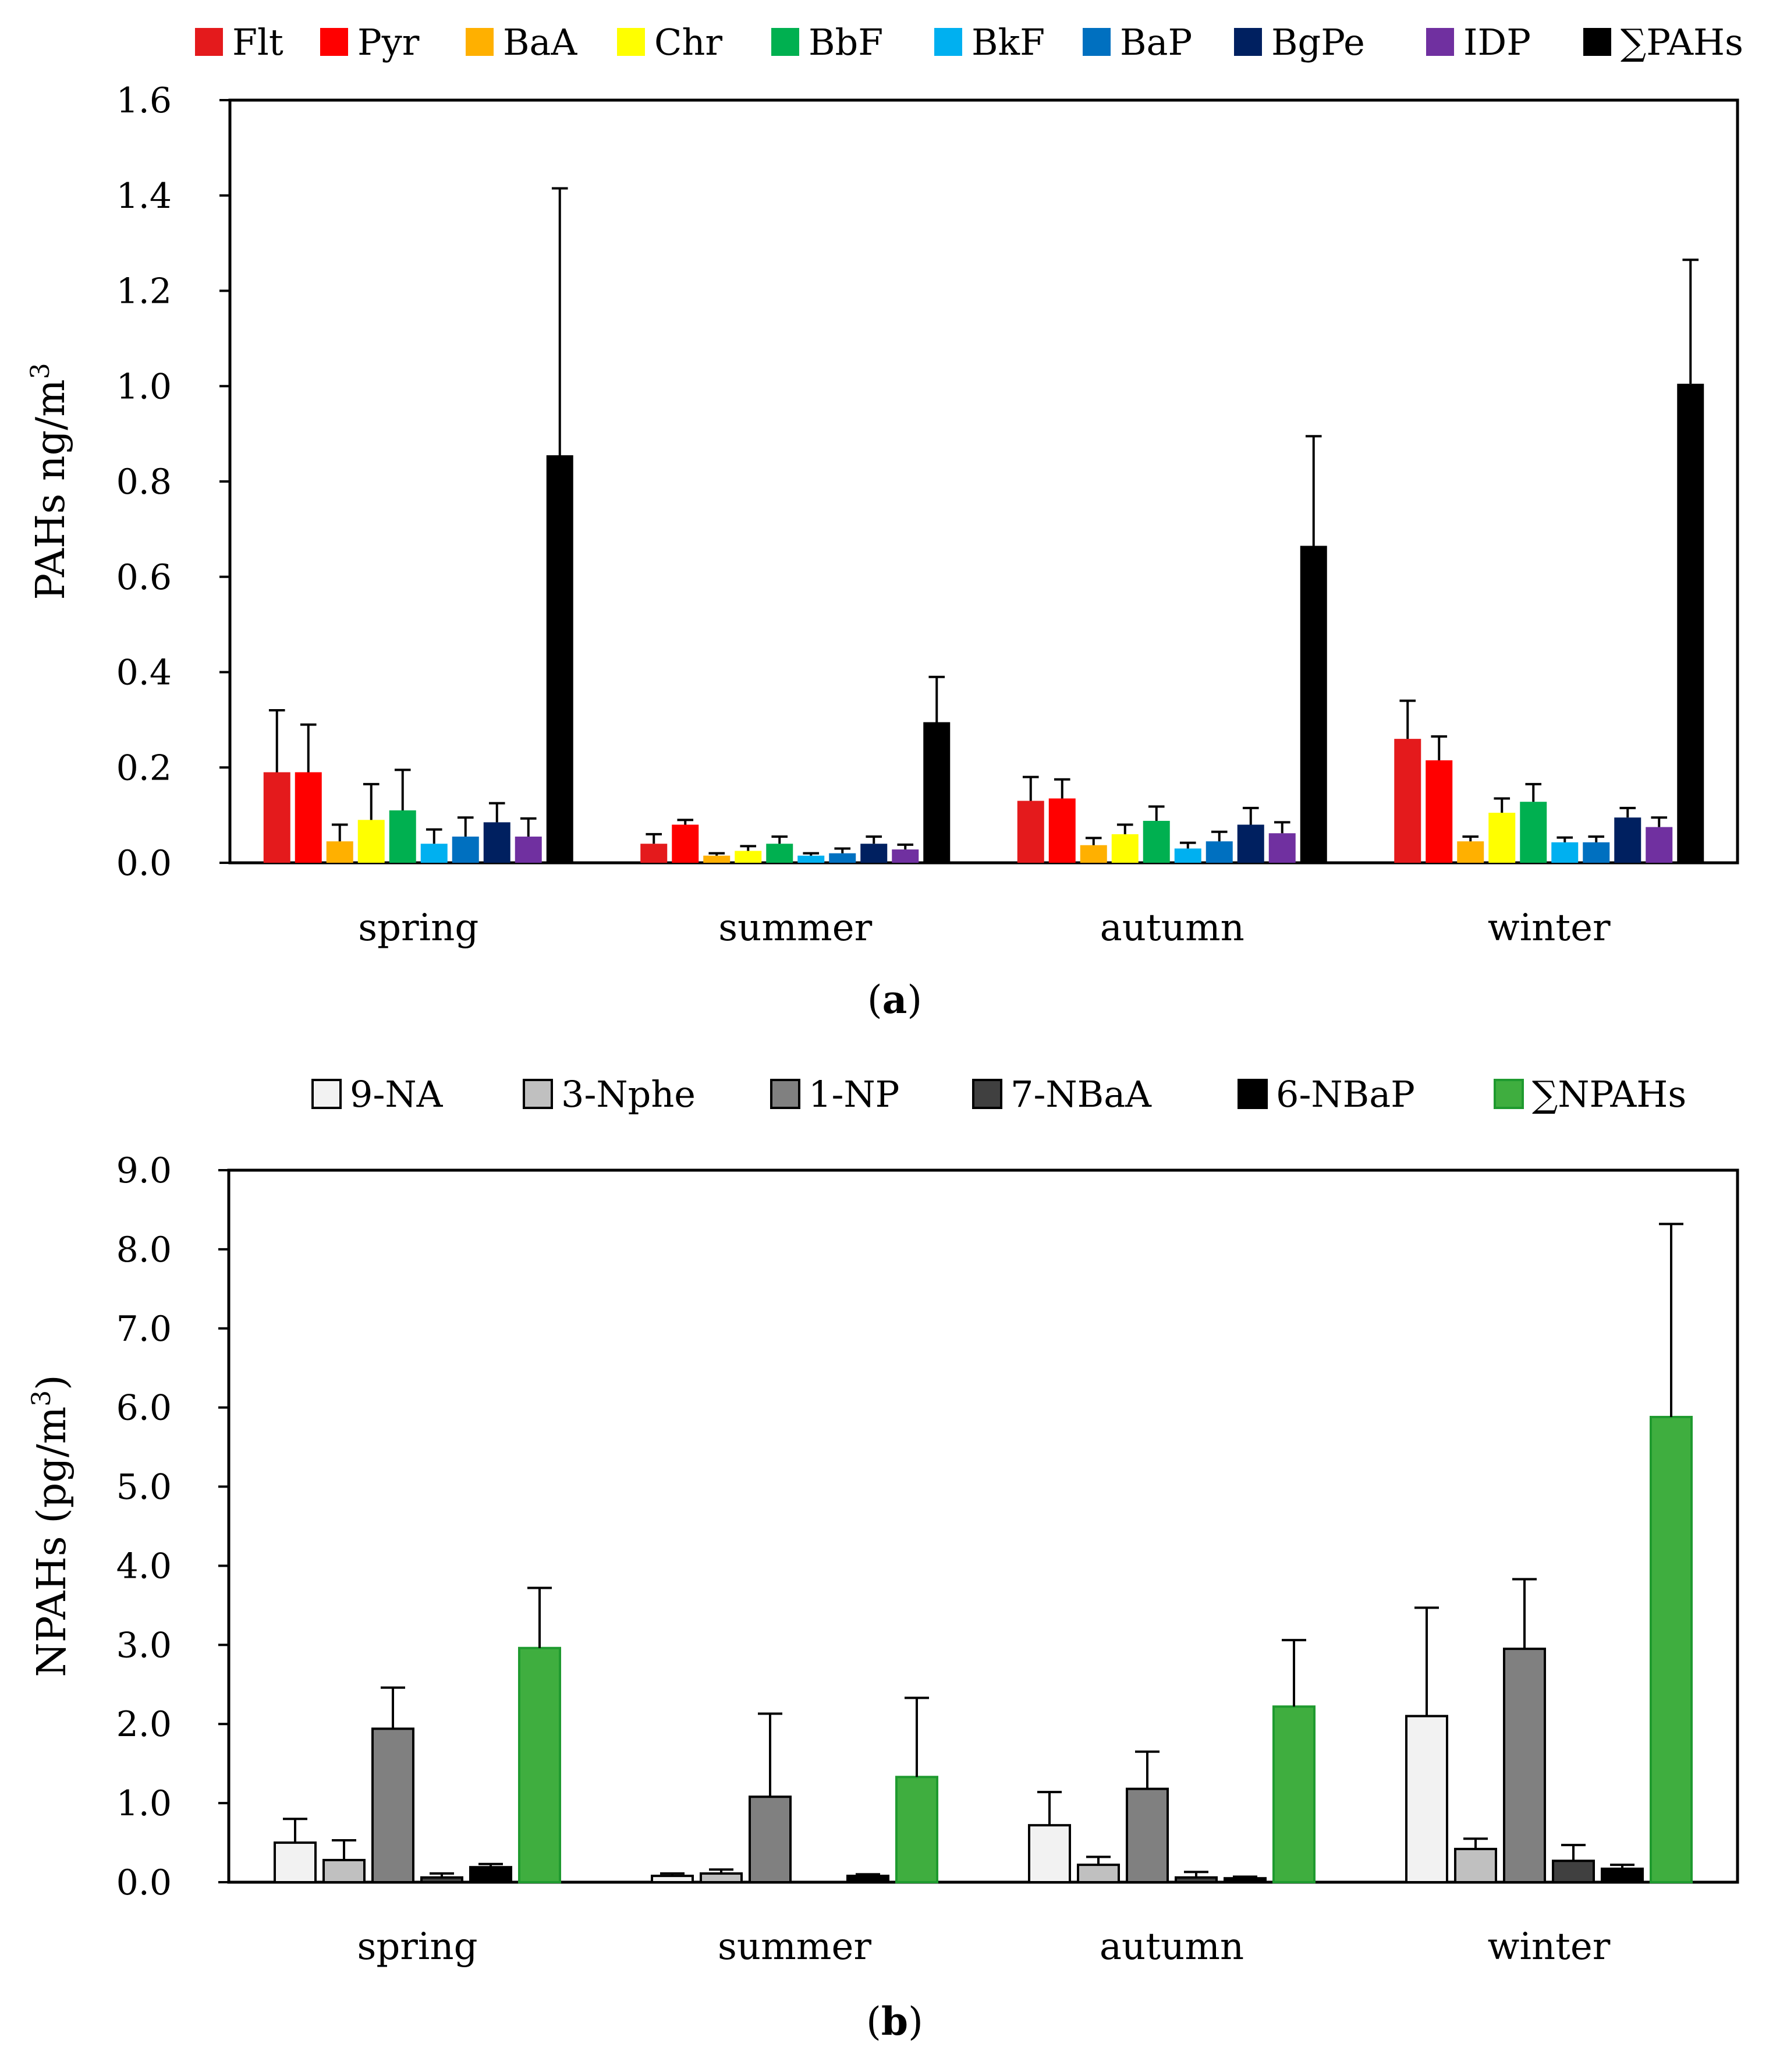 The image size is (1787, 2072). Describe the element at coordinates (339, 852) in the screenshot. I see `bar-baa-spring` at that location.